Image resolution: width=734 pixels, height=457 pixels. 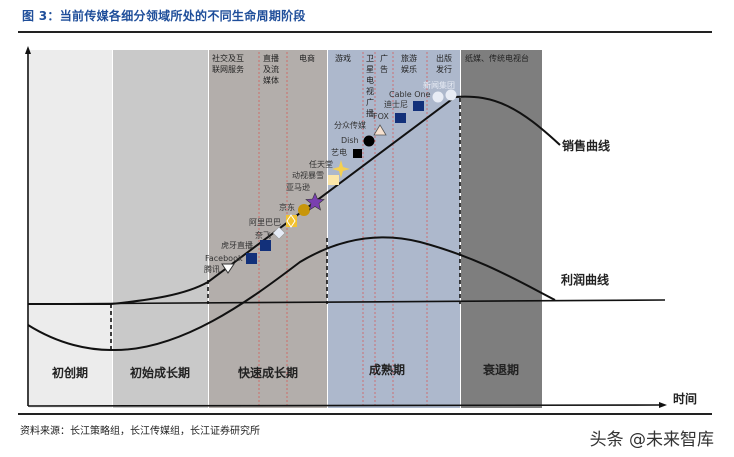 I want to click on marker-alibaba-diamond-icon, so click(x=291, y=221).